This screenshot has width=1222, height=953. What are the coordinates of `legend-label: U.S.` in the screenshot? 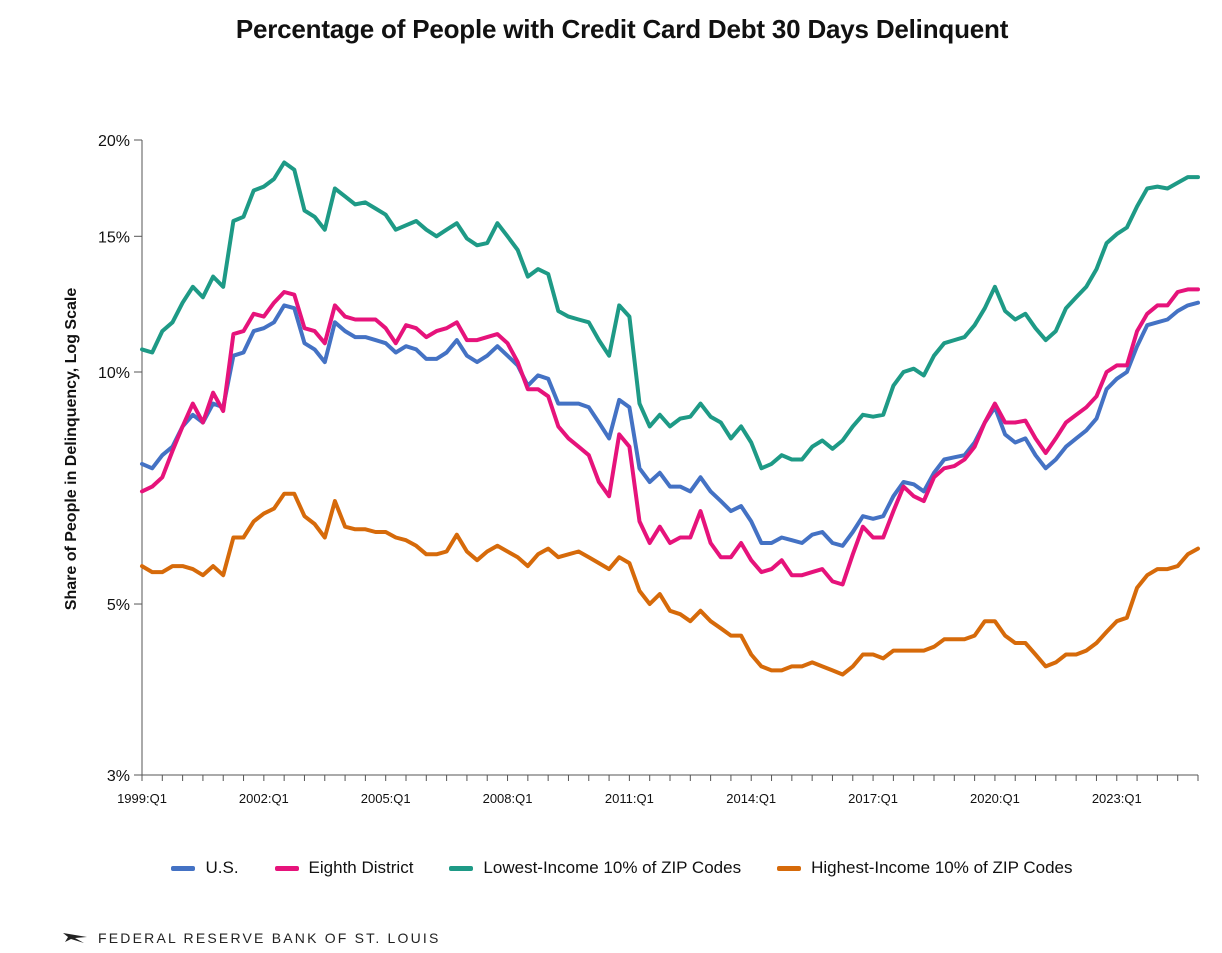 It's located at (222, 867).